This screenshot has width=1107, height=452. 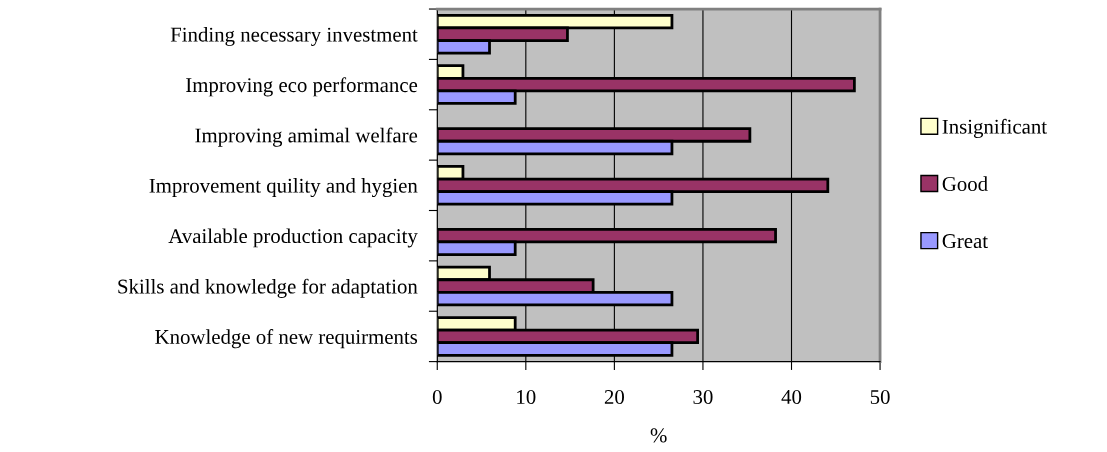 What do you see at coordinates (614, 397) in the screenshot?
I see `x-tick-label: 20` at bounding box center [614, 397].